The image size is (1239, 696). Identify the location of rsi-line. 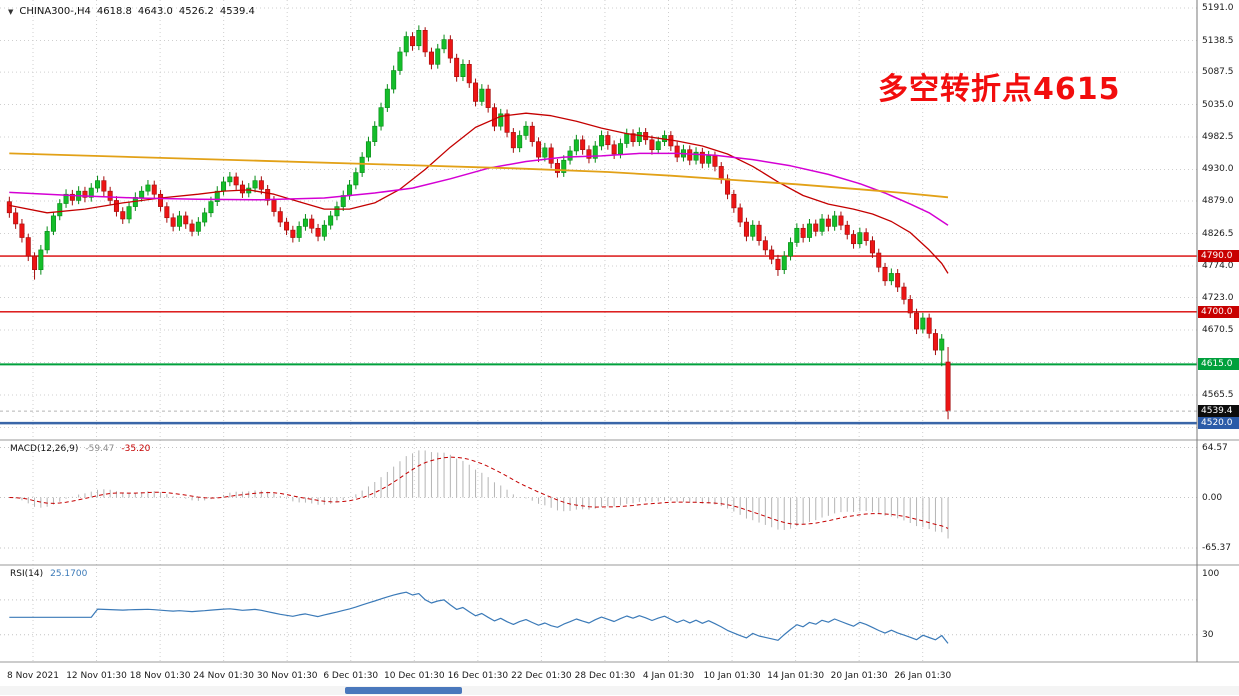
(479, 617).